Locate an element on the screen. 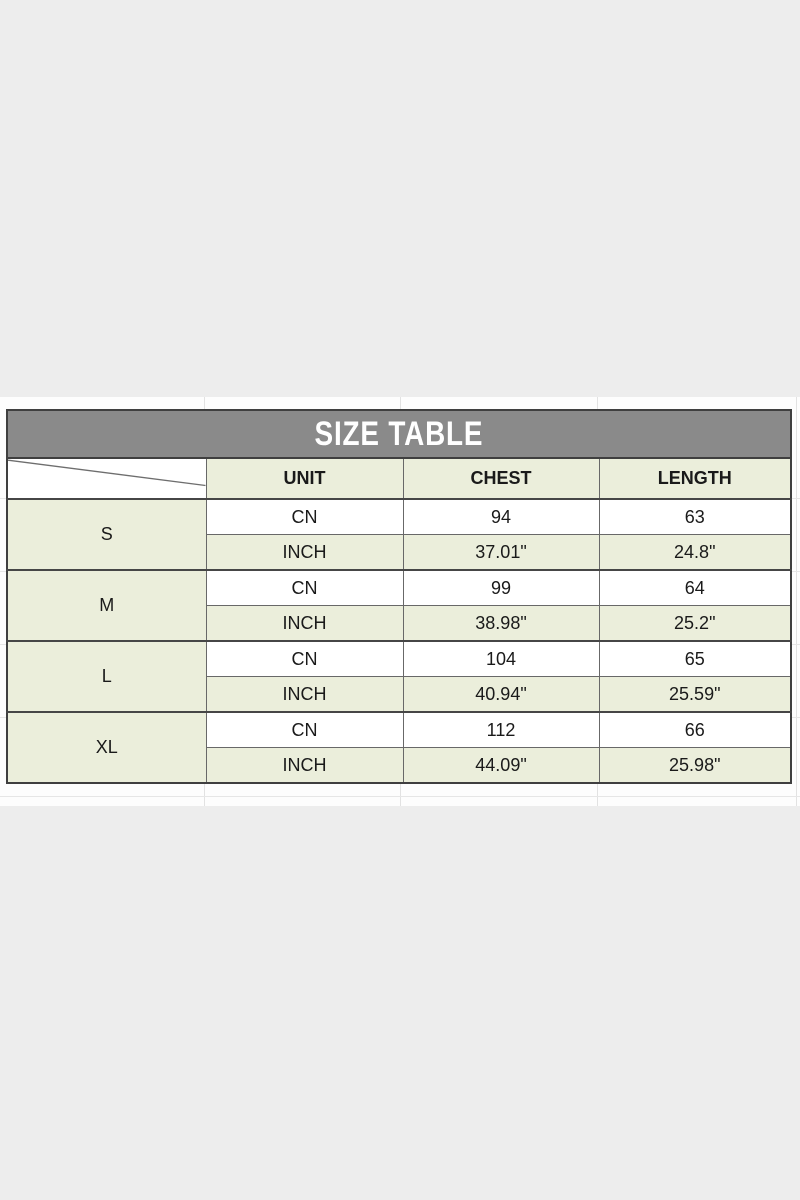 The image size is (800, 1200). length-cell: 65 is located at coordinates (695, 658).